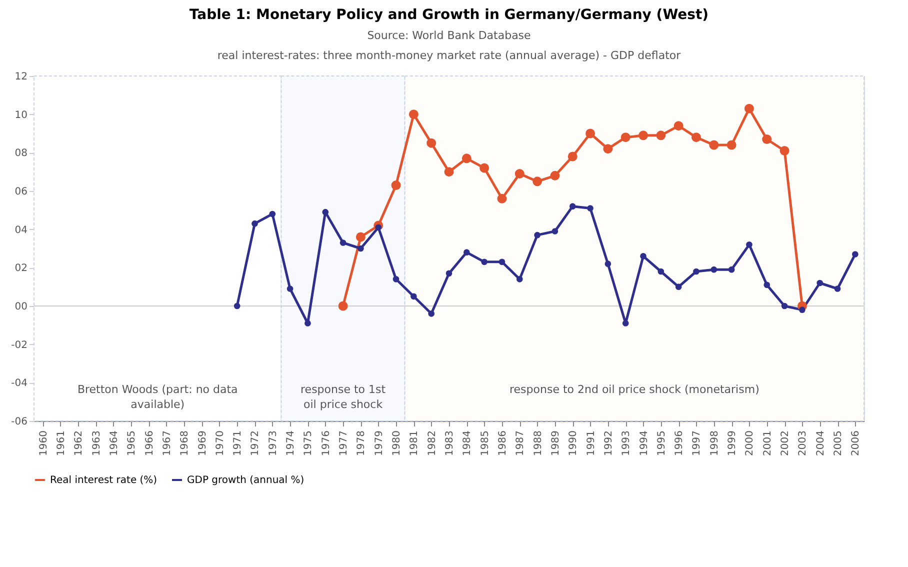 This screenshot has width=908, height=567. I want to click on y-tick-label: 02, so click(21, 268).